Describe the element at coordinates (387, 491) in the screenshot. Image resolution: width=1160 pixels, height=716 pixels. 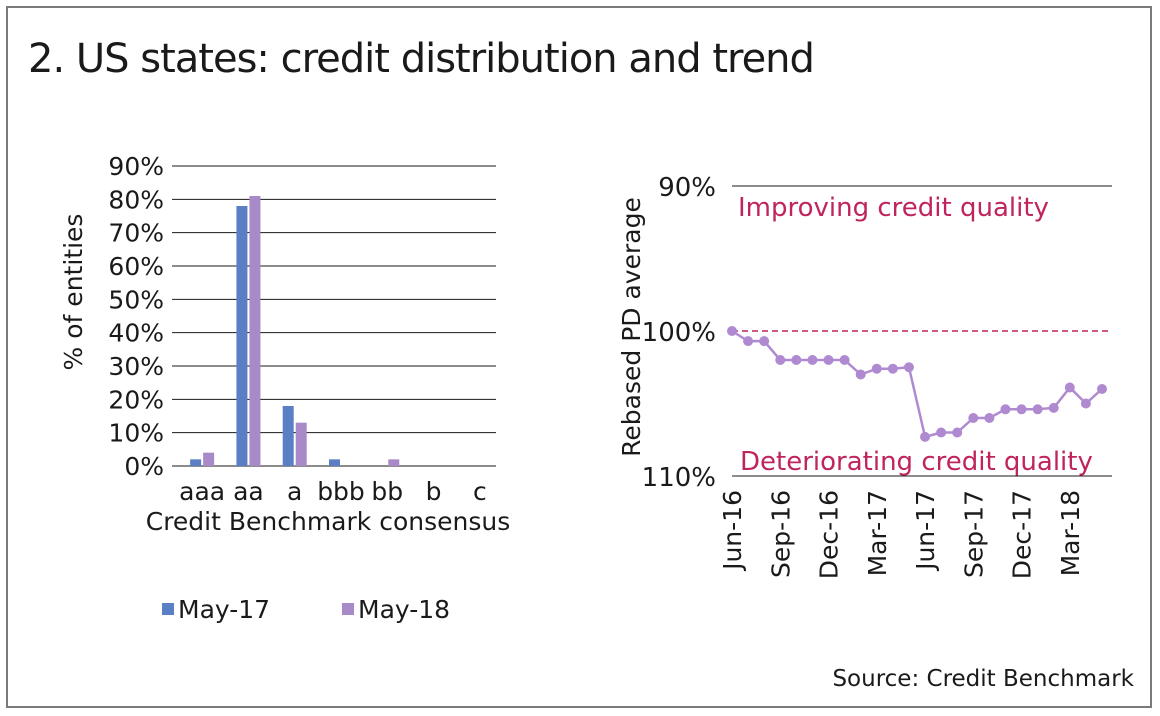
I see `bar-x-tick-label: bb` at that location.